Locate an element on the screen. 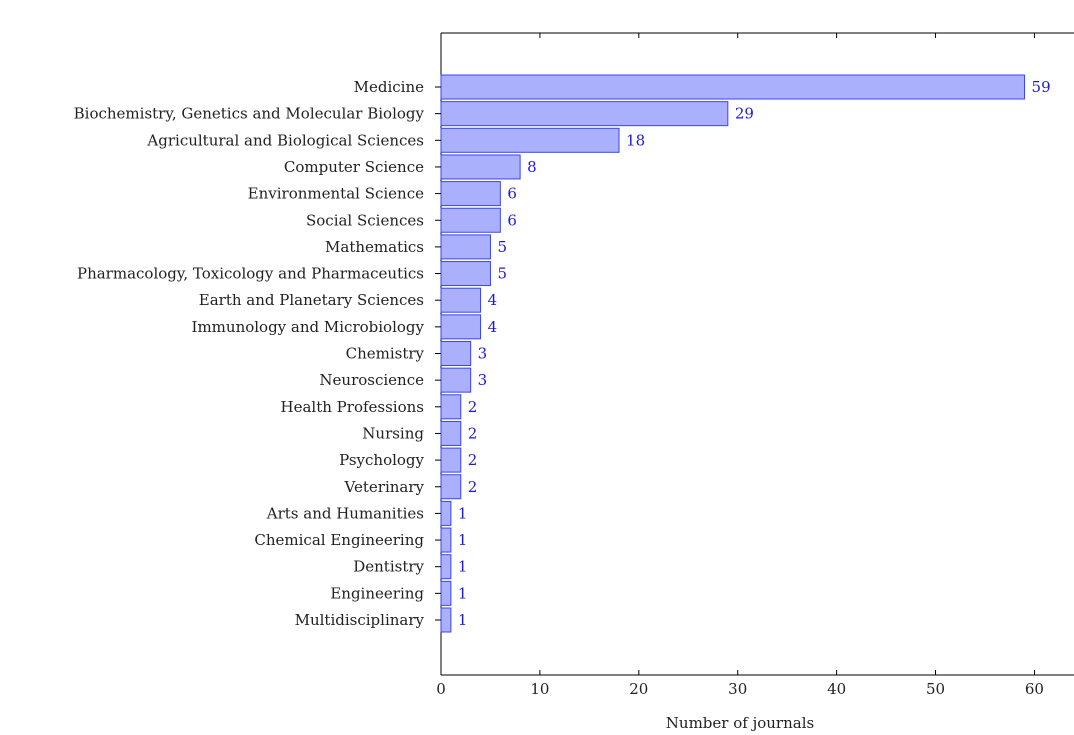 The width and height of the screenshot is (1074, 735). x-tick-label: 10 is located at coordinates (539, 689).